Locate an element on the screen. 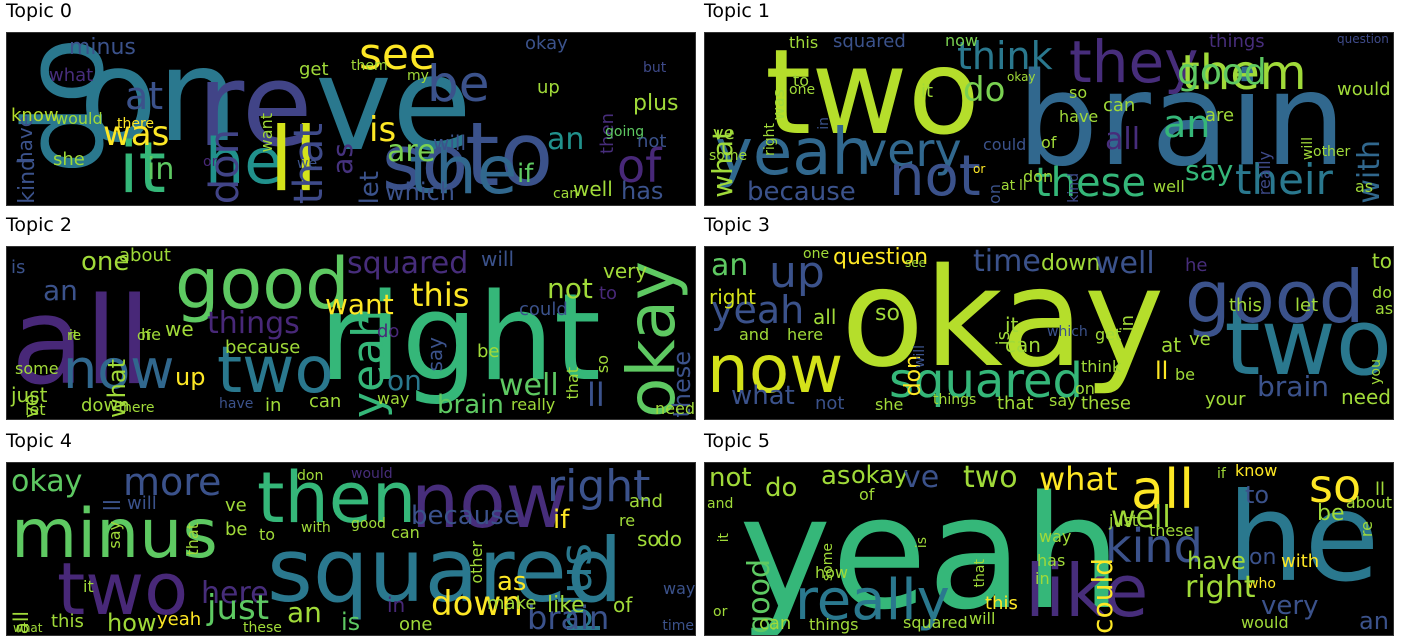  cloud-word: really is located at coordinates (872, 600).